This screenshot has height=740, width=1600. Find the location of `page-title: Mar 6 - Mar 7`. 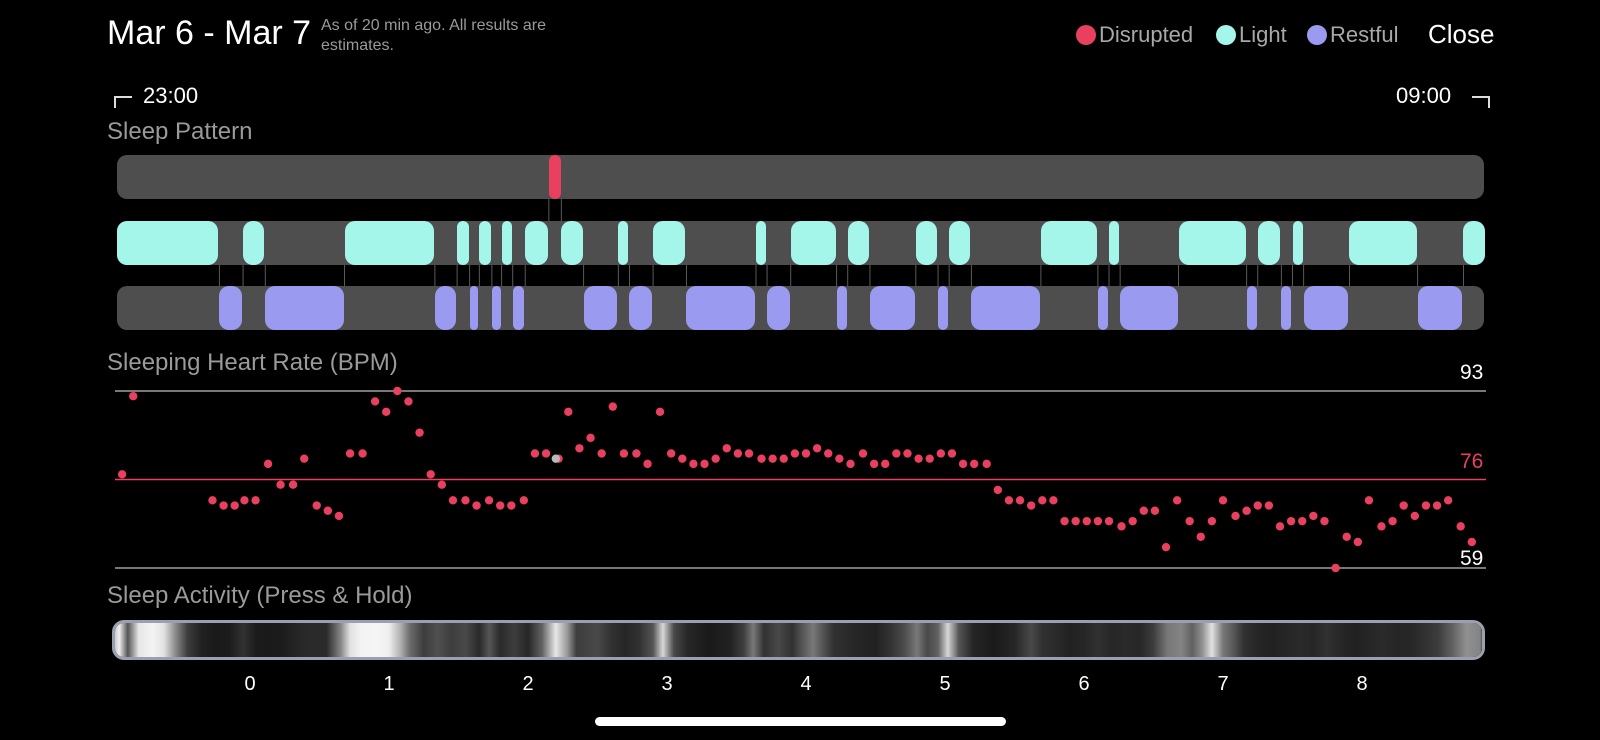

page-title: Mar 6 - Mar 7 is located at coordinates (209, 33).